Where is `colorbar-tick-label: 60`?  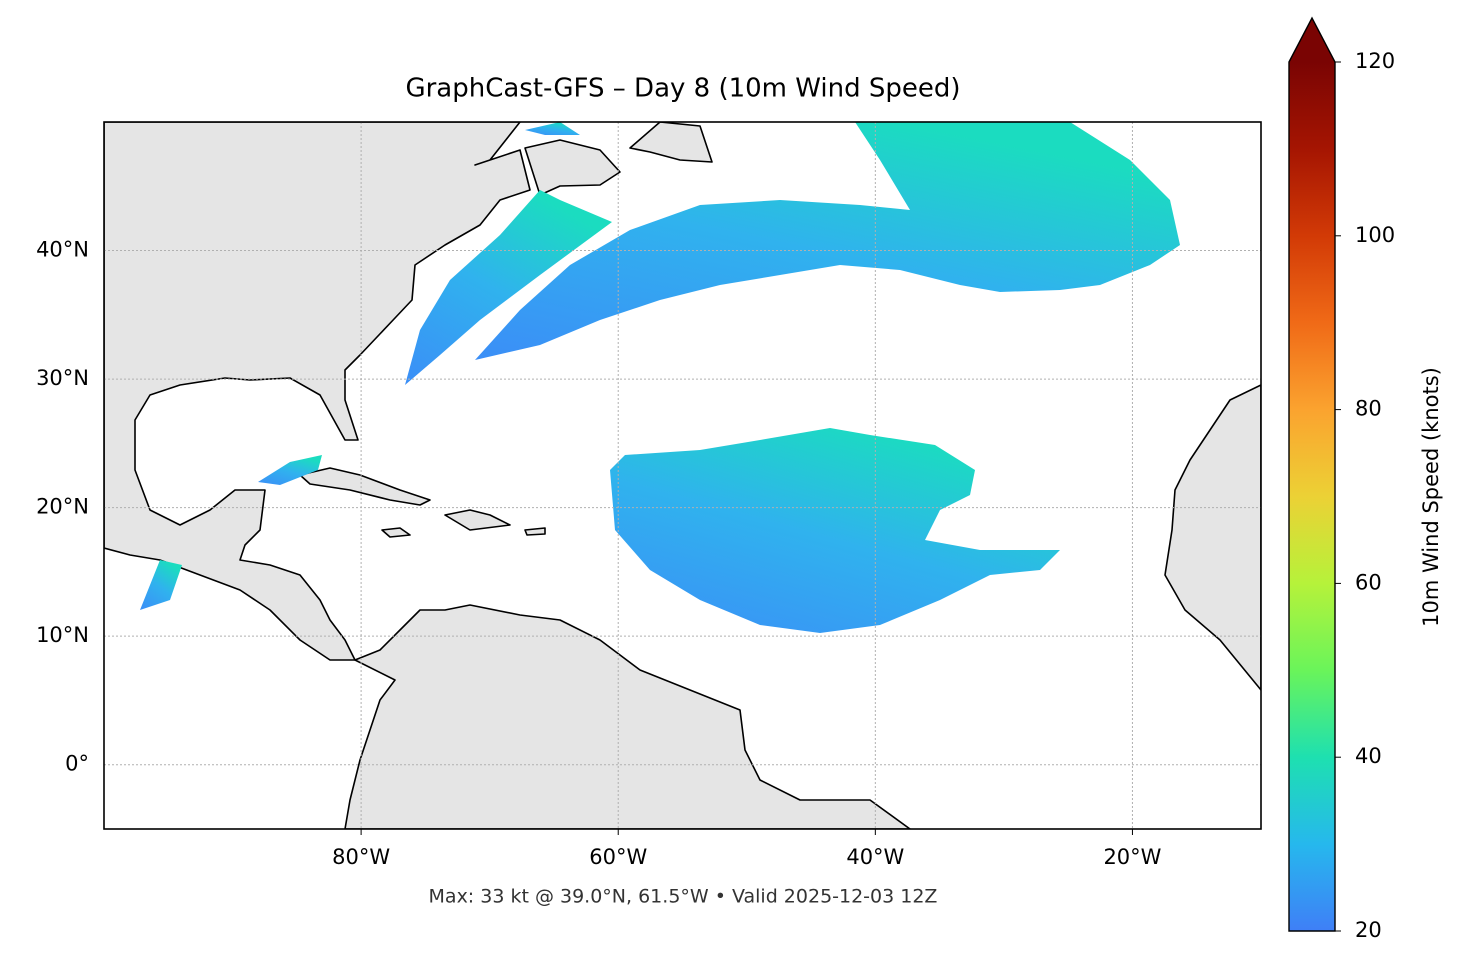
colorbar-tick-label: 60 is located at coordinates (1368, 582).